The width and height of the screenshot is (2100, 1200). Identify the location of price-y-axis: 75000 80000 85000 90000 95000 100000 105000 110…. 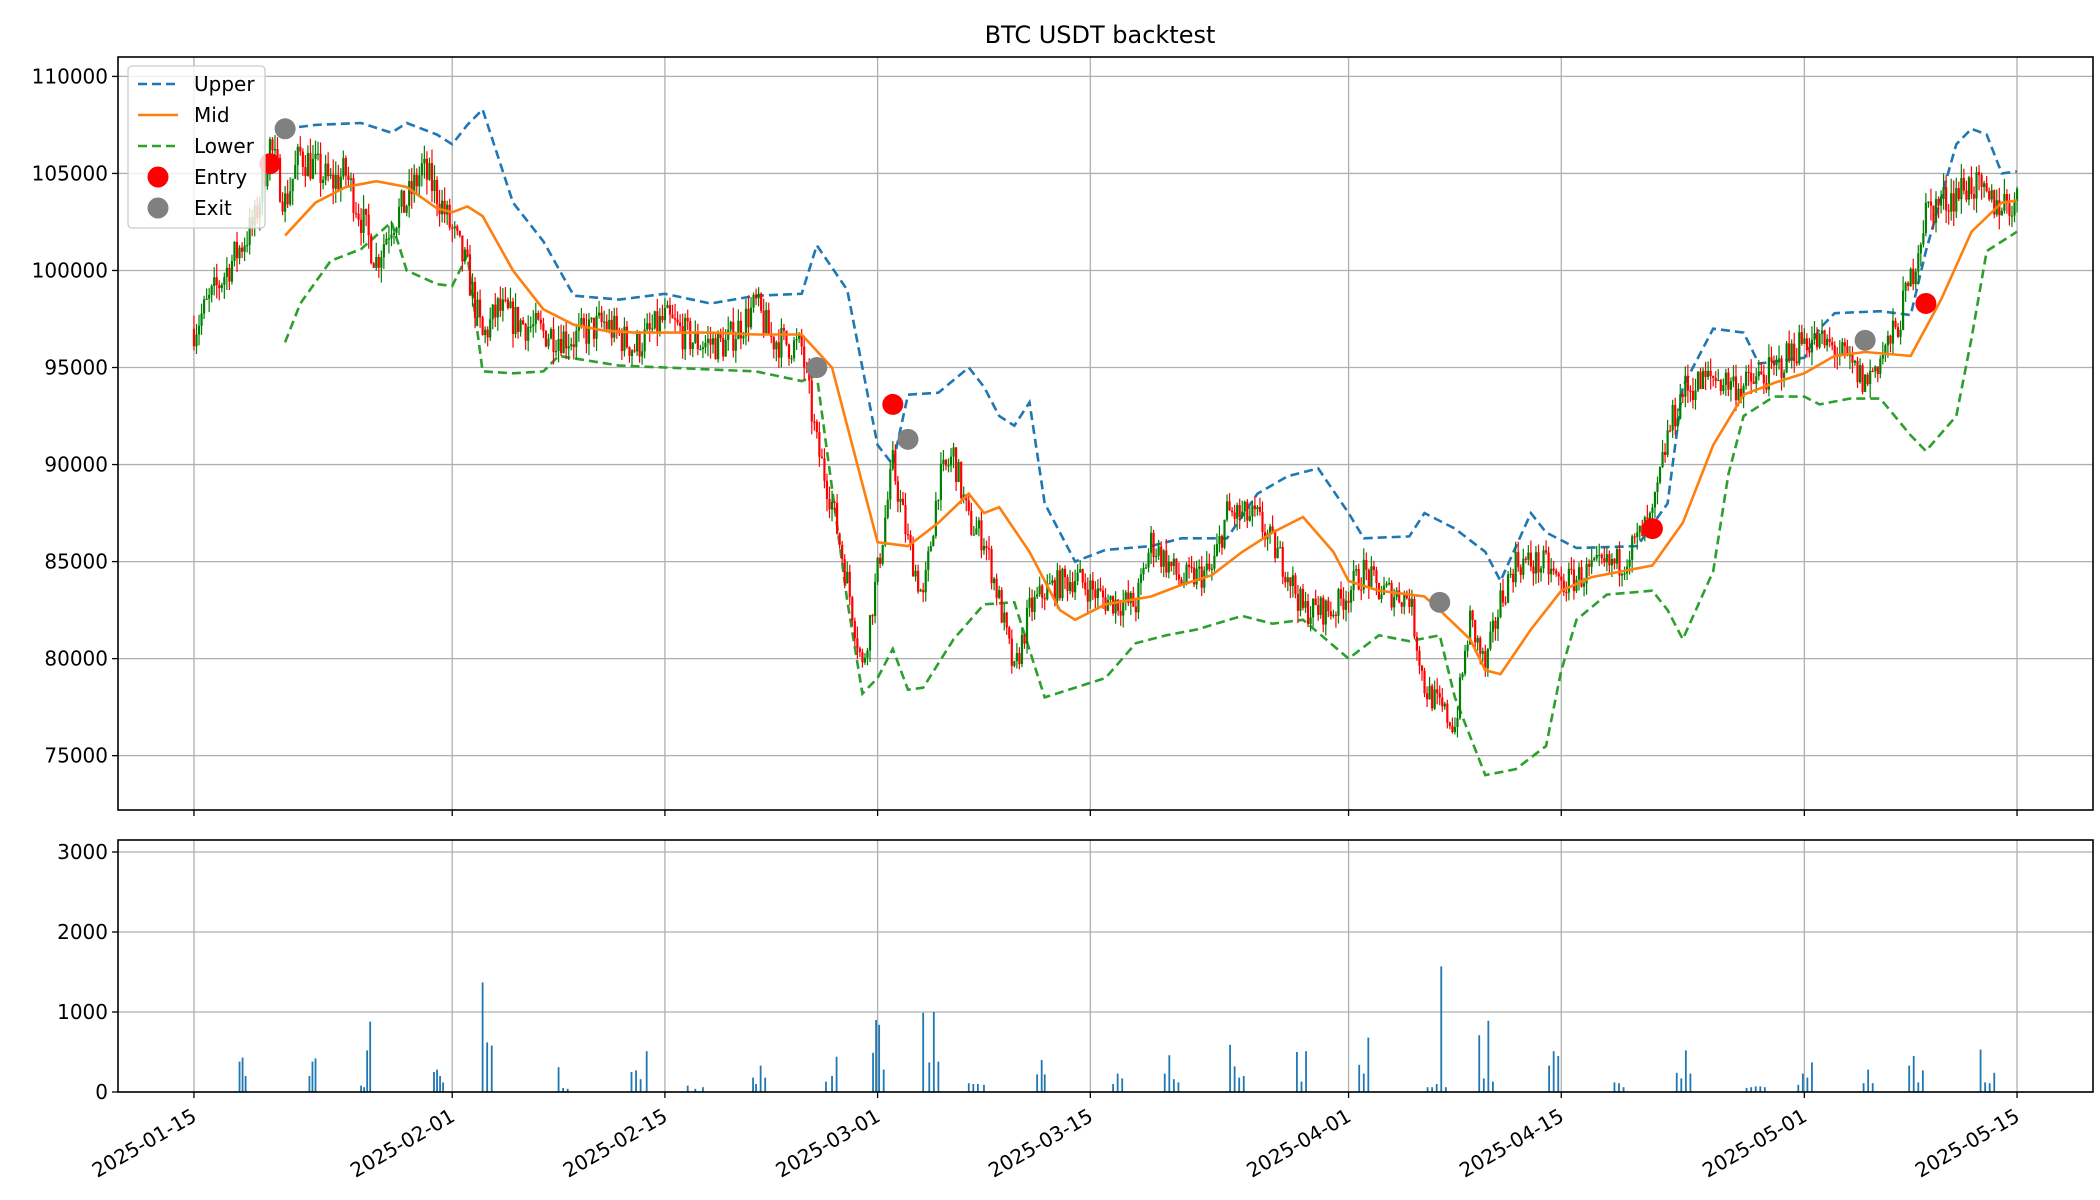
(75, 416).